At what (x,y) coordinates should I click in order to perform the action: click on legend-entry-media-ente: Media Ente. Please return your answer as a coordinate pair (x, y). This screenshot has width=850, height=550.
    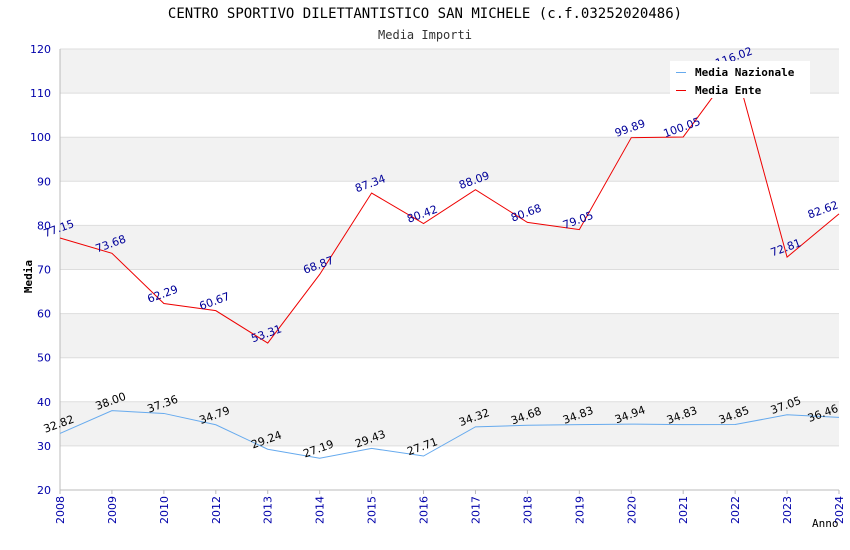
    Looking at the image, I should click on (718, 90).